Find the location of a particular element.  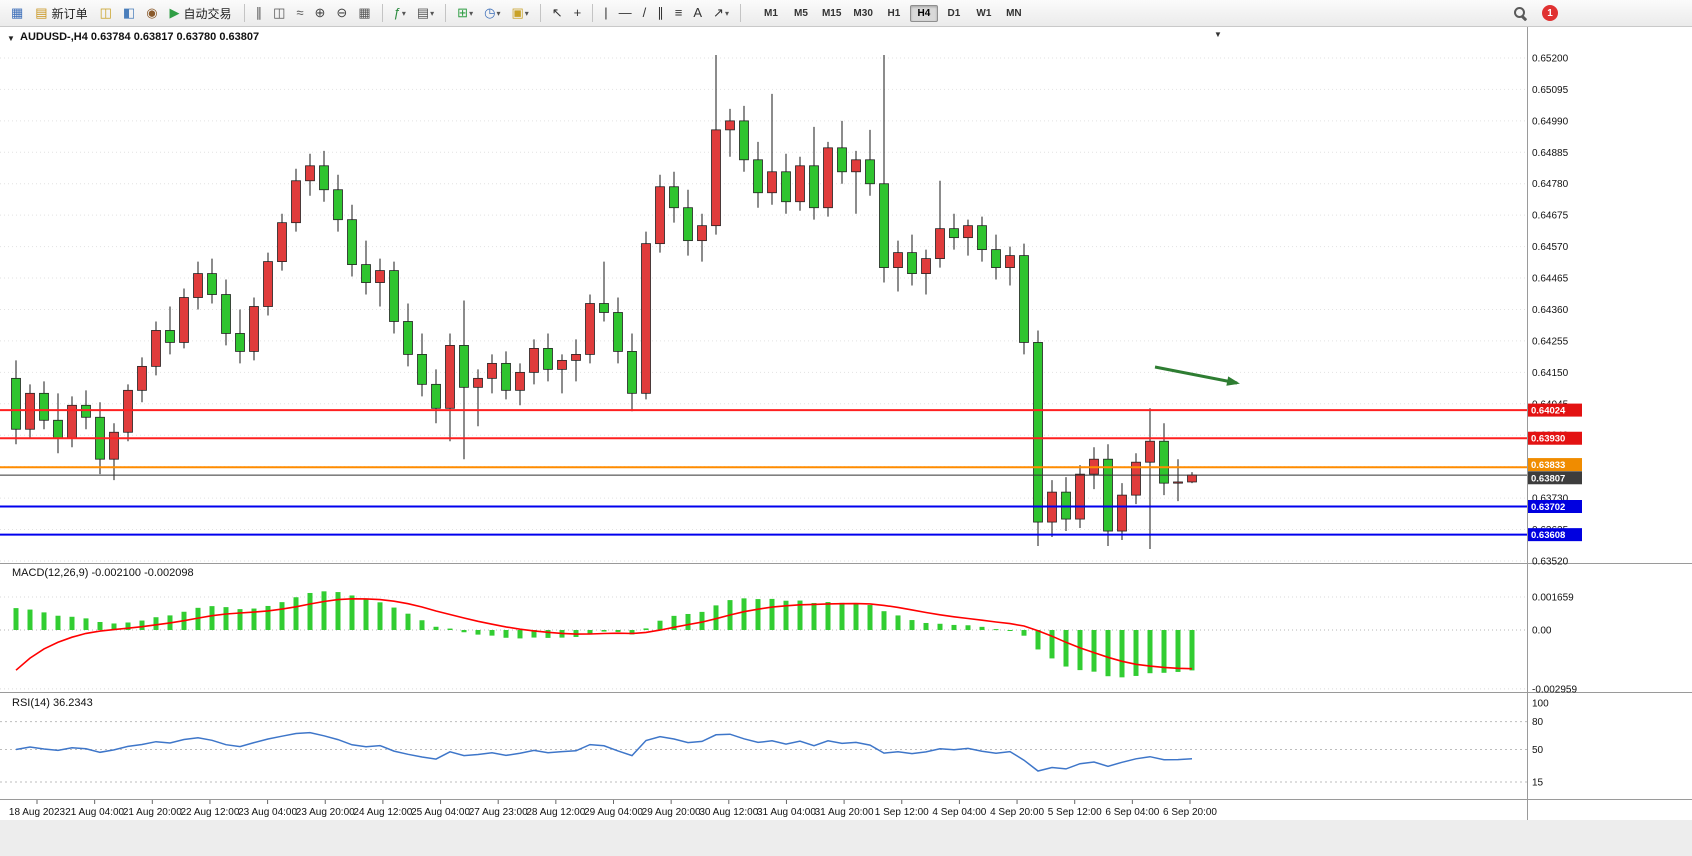

zoom-out-icon: ⊖ is located at coordinates (341, 13).